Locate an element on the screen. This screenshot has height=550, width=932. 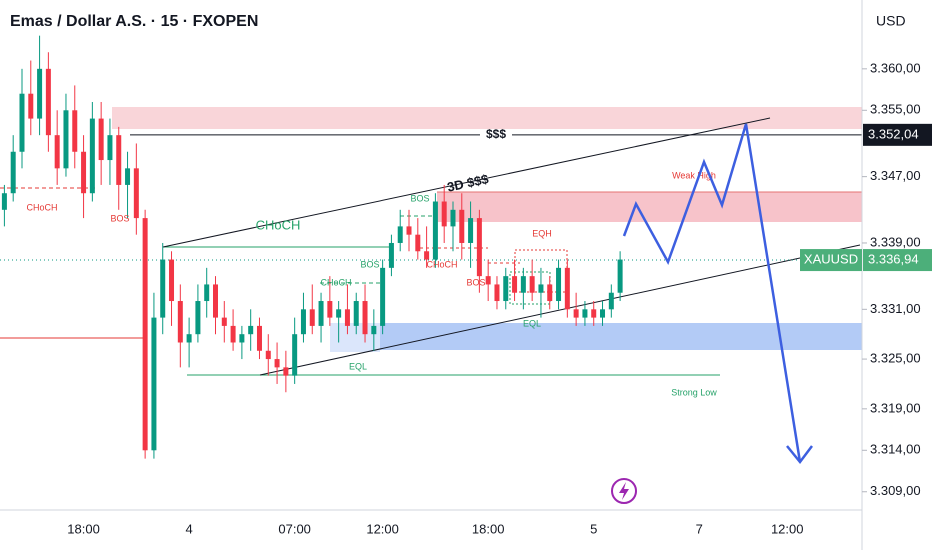
x-tick-label: 4 is located at coordinates (188, 528).